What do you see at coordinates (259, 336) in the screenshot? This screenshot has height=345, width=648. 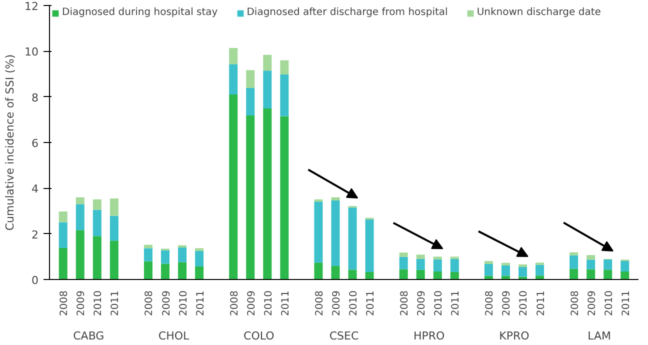 I see `text: COLO` at bounding box center [259, 336].